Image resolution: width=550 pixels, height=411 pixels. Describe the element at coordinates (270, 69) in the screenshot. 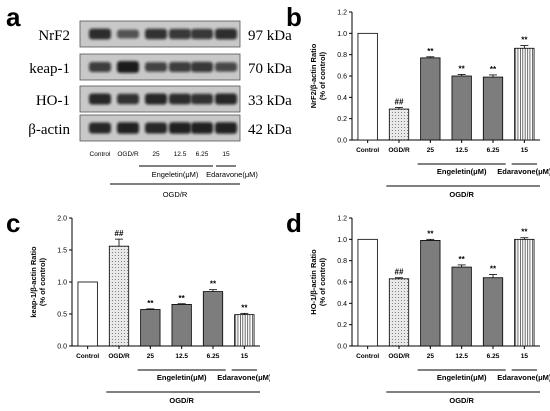

I see `molecular-weight-label: 70 kDa` at that location.